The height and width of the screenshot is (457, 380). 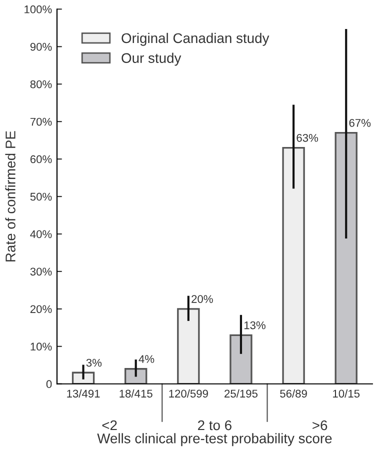 What do you see at coordinates (41, 122) in the screenshot?
I see `y-tick-label: 70%` at bounding box center [41, 122].